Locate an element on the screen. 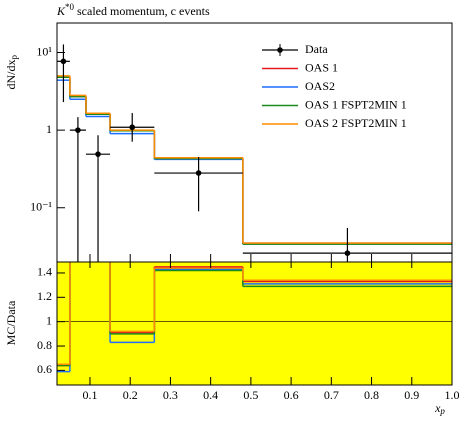  x-tick-label: 0.3 is located at coordinates (170, 395).